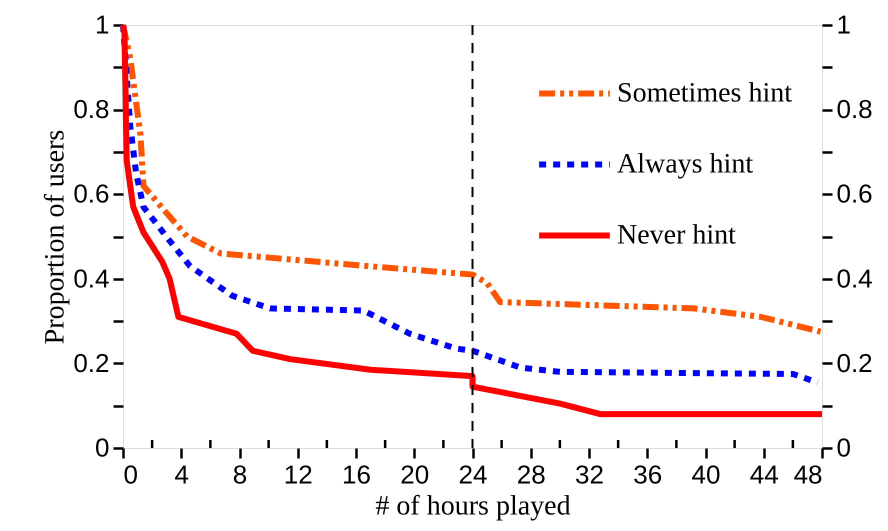  Describe the element at coordinates (706, 475) in the screenshot. I see `x-tick-label: 40` at that location.